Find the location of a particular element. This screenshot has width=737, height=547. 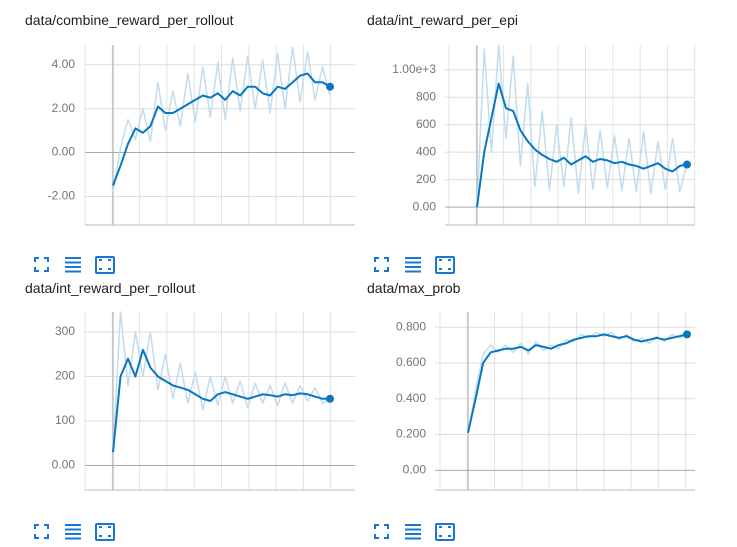

y-tick-label: 0.800 is located at coordinates (411, 326).